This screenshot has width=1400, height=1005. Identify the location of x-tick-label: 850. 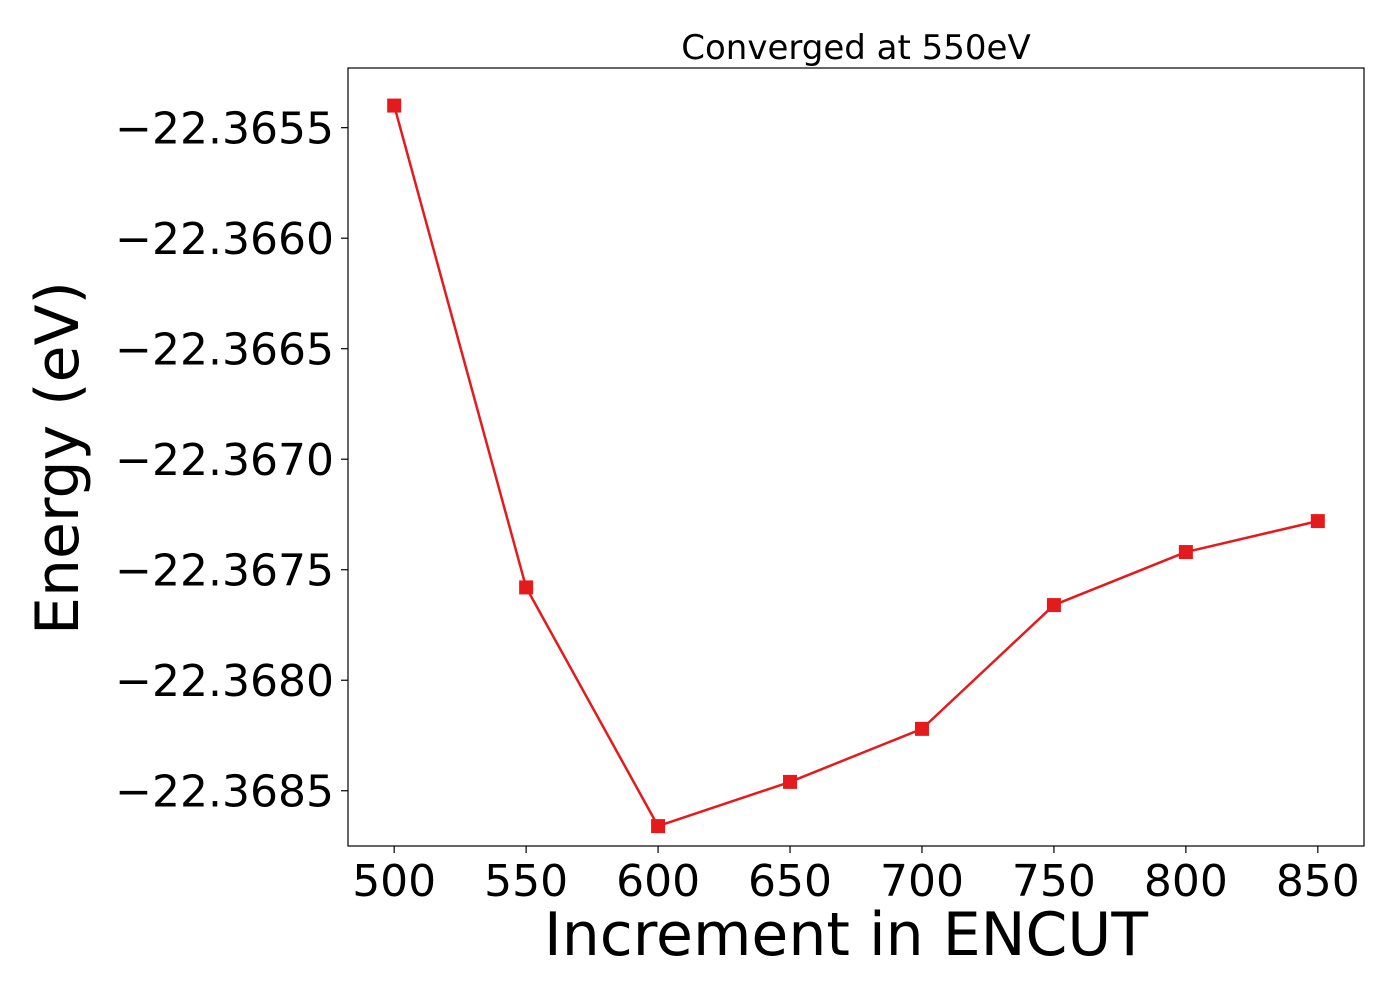
(1318, 881).